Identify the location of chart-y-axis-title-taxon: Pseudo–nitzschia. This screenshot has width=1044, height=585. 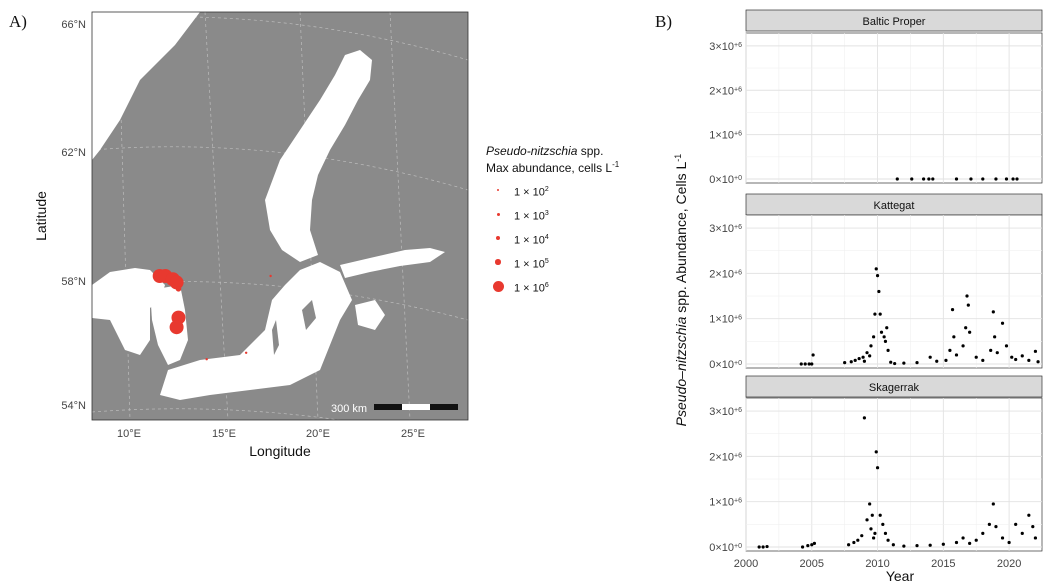
(681, 371).